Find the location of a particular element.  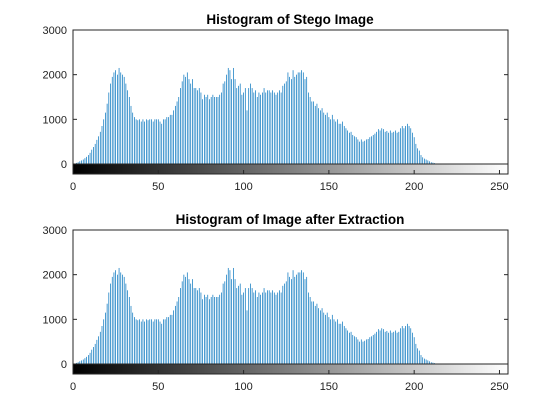

y-tick-label: 0 is located at coordinates (64, 365).